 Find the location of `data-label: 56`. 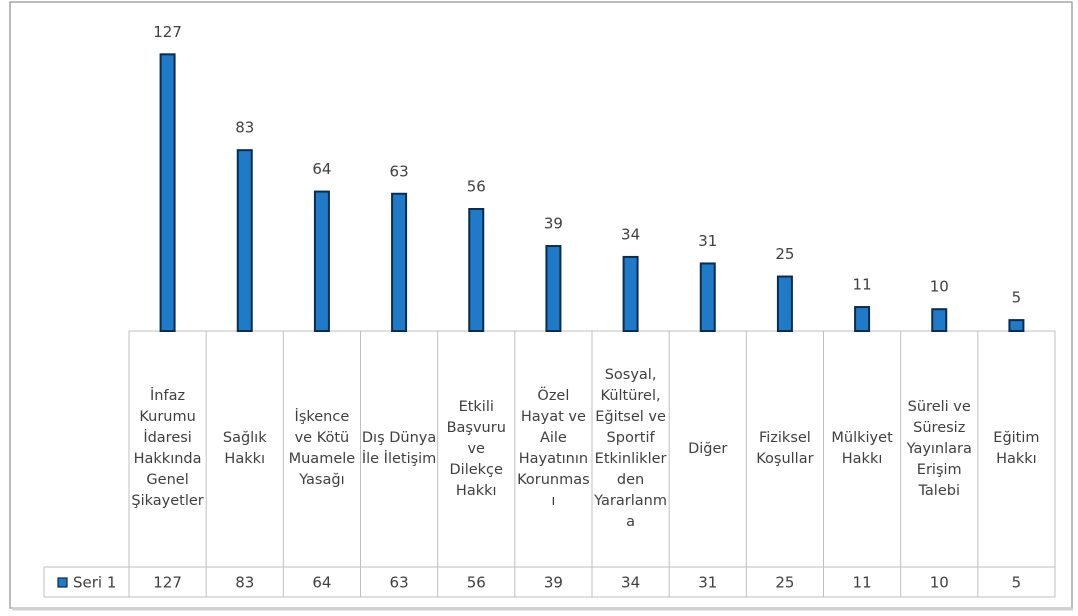

data-label: 56 is located at coordinates (476, 187).